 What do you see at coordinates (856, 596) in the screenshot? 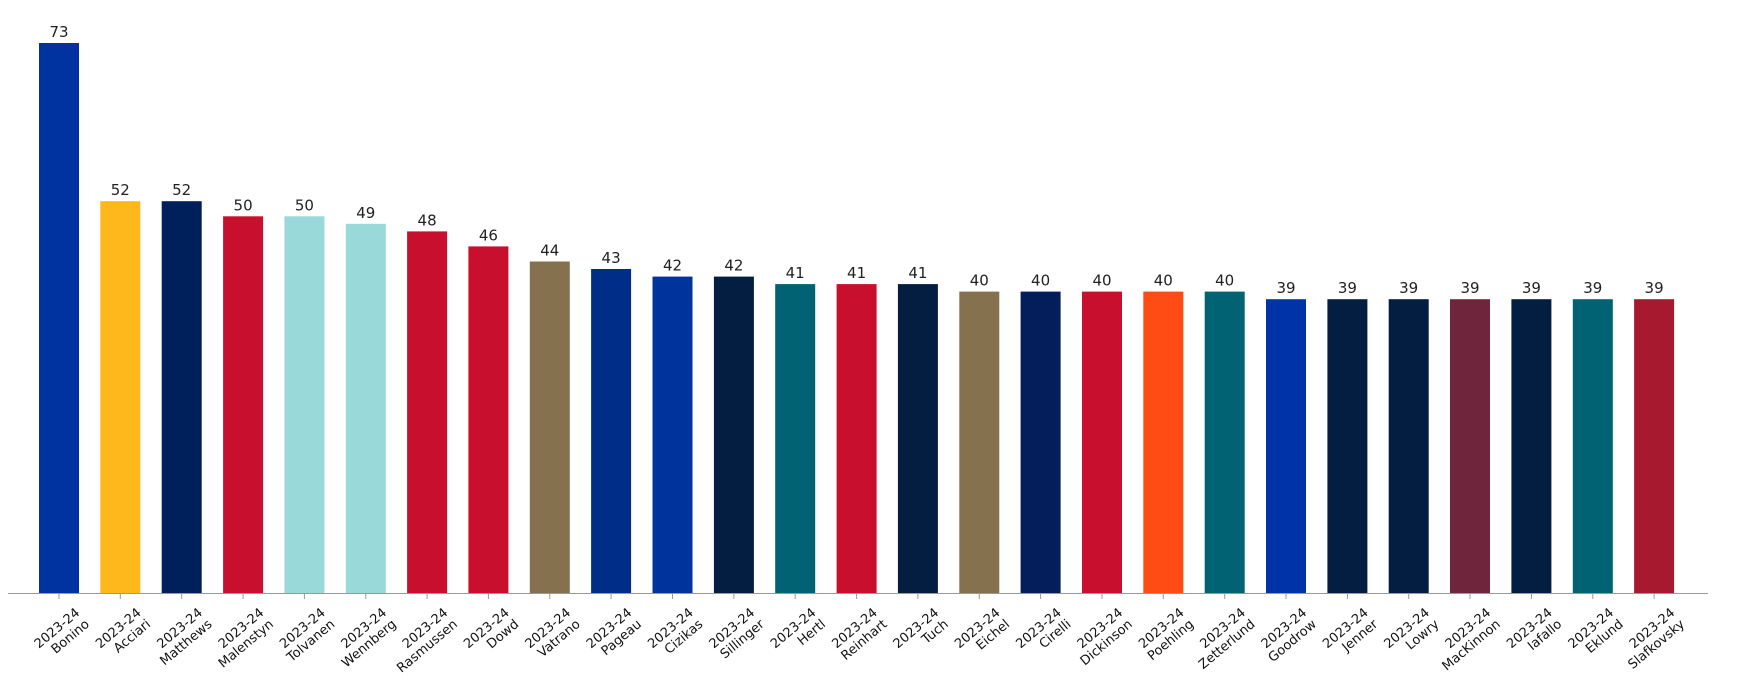
I see `x-ticks-group` at bounding box center [856, 596].